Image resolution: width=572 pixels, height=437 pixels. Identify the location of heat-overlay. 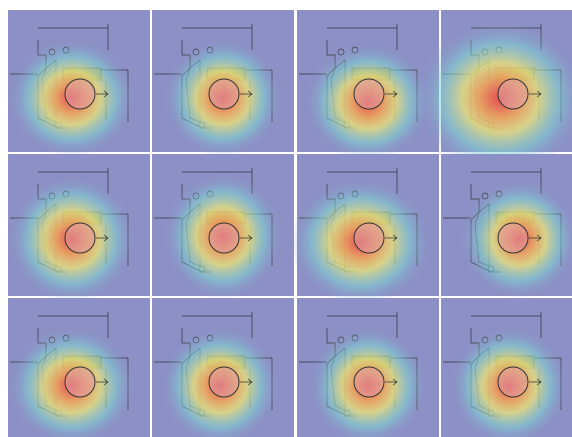
(493, 98).